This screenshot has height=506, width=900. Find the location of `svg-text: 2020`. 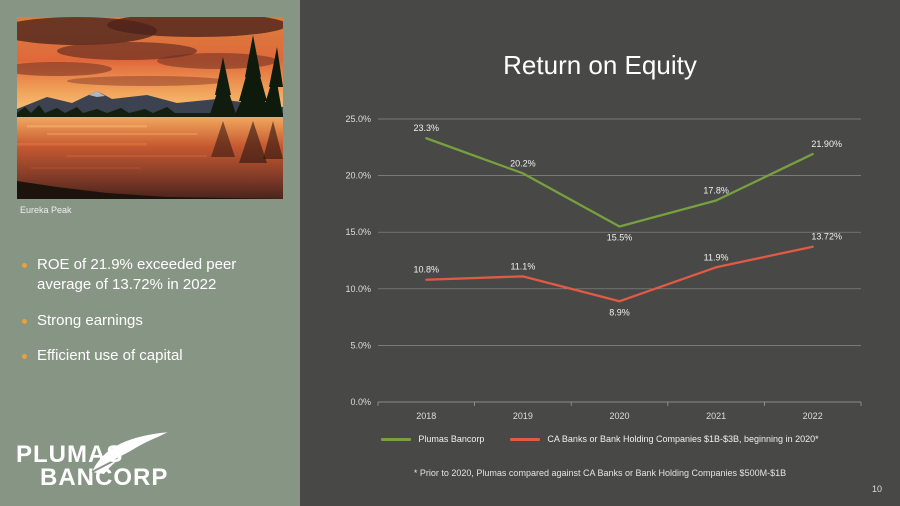

svg-text: 2020 is located at coordinates (619, 416).